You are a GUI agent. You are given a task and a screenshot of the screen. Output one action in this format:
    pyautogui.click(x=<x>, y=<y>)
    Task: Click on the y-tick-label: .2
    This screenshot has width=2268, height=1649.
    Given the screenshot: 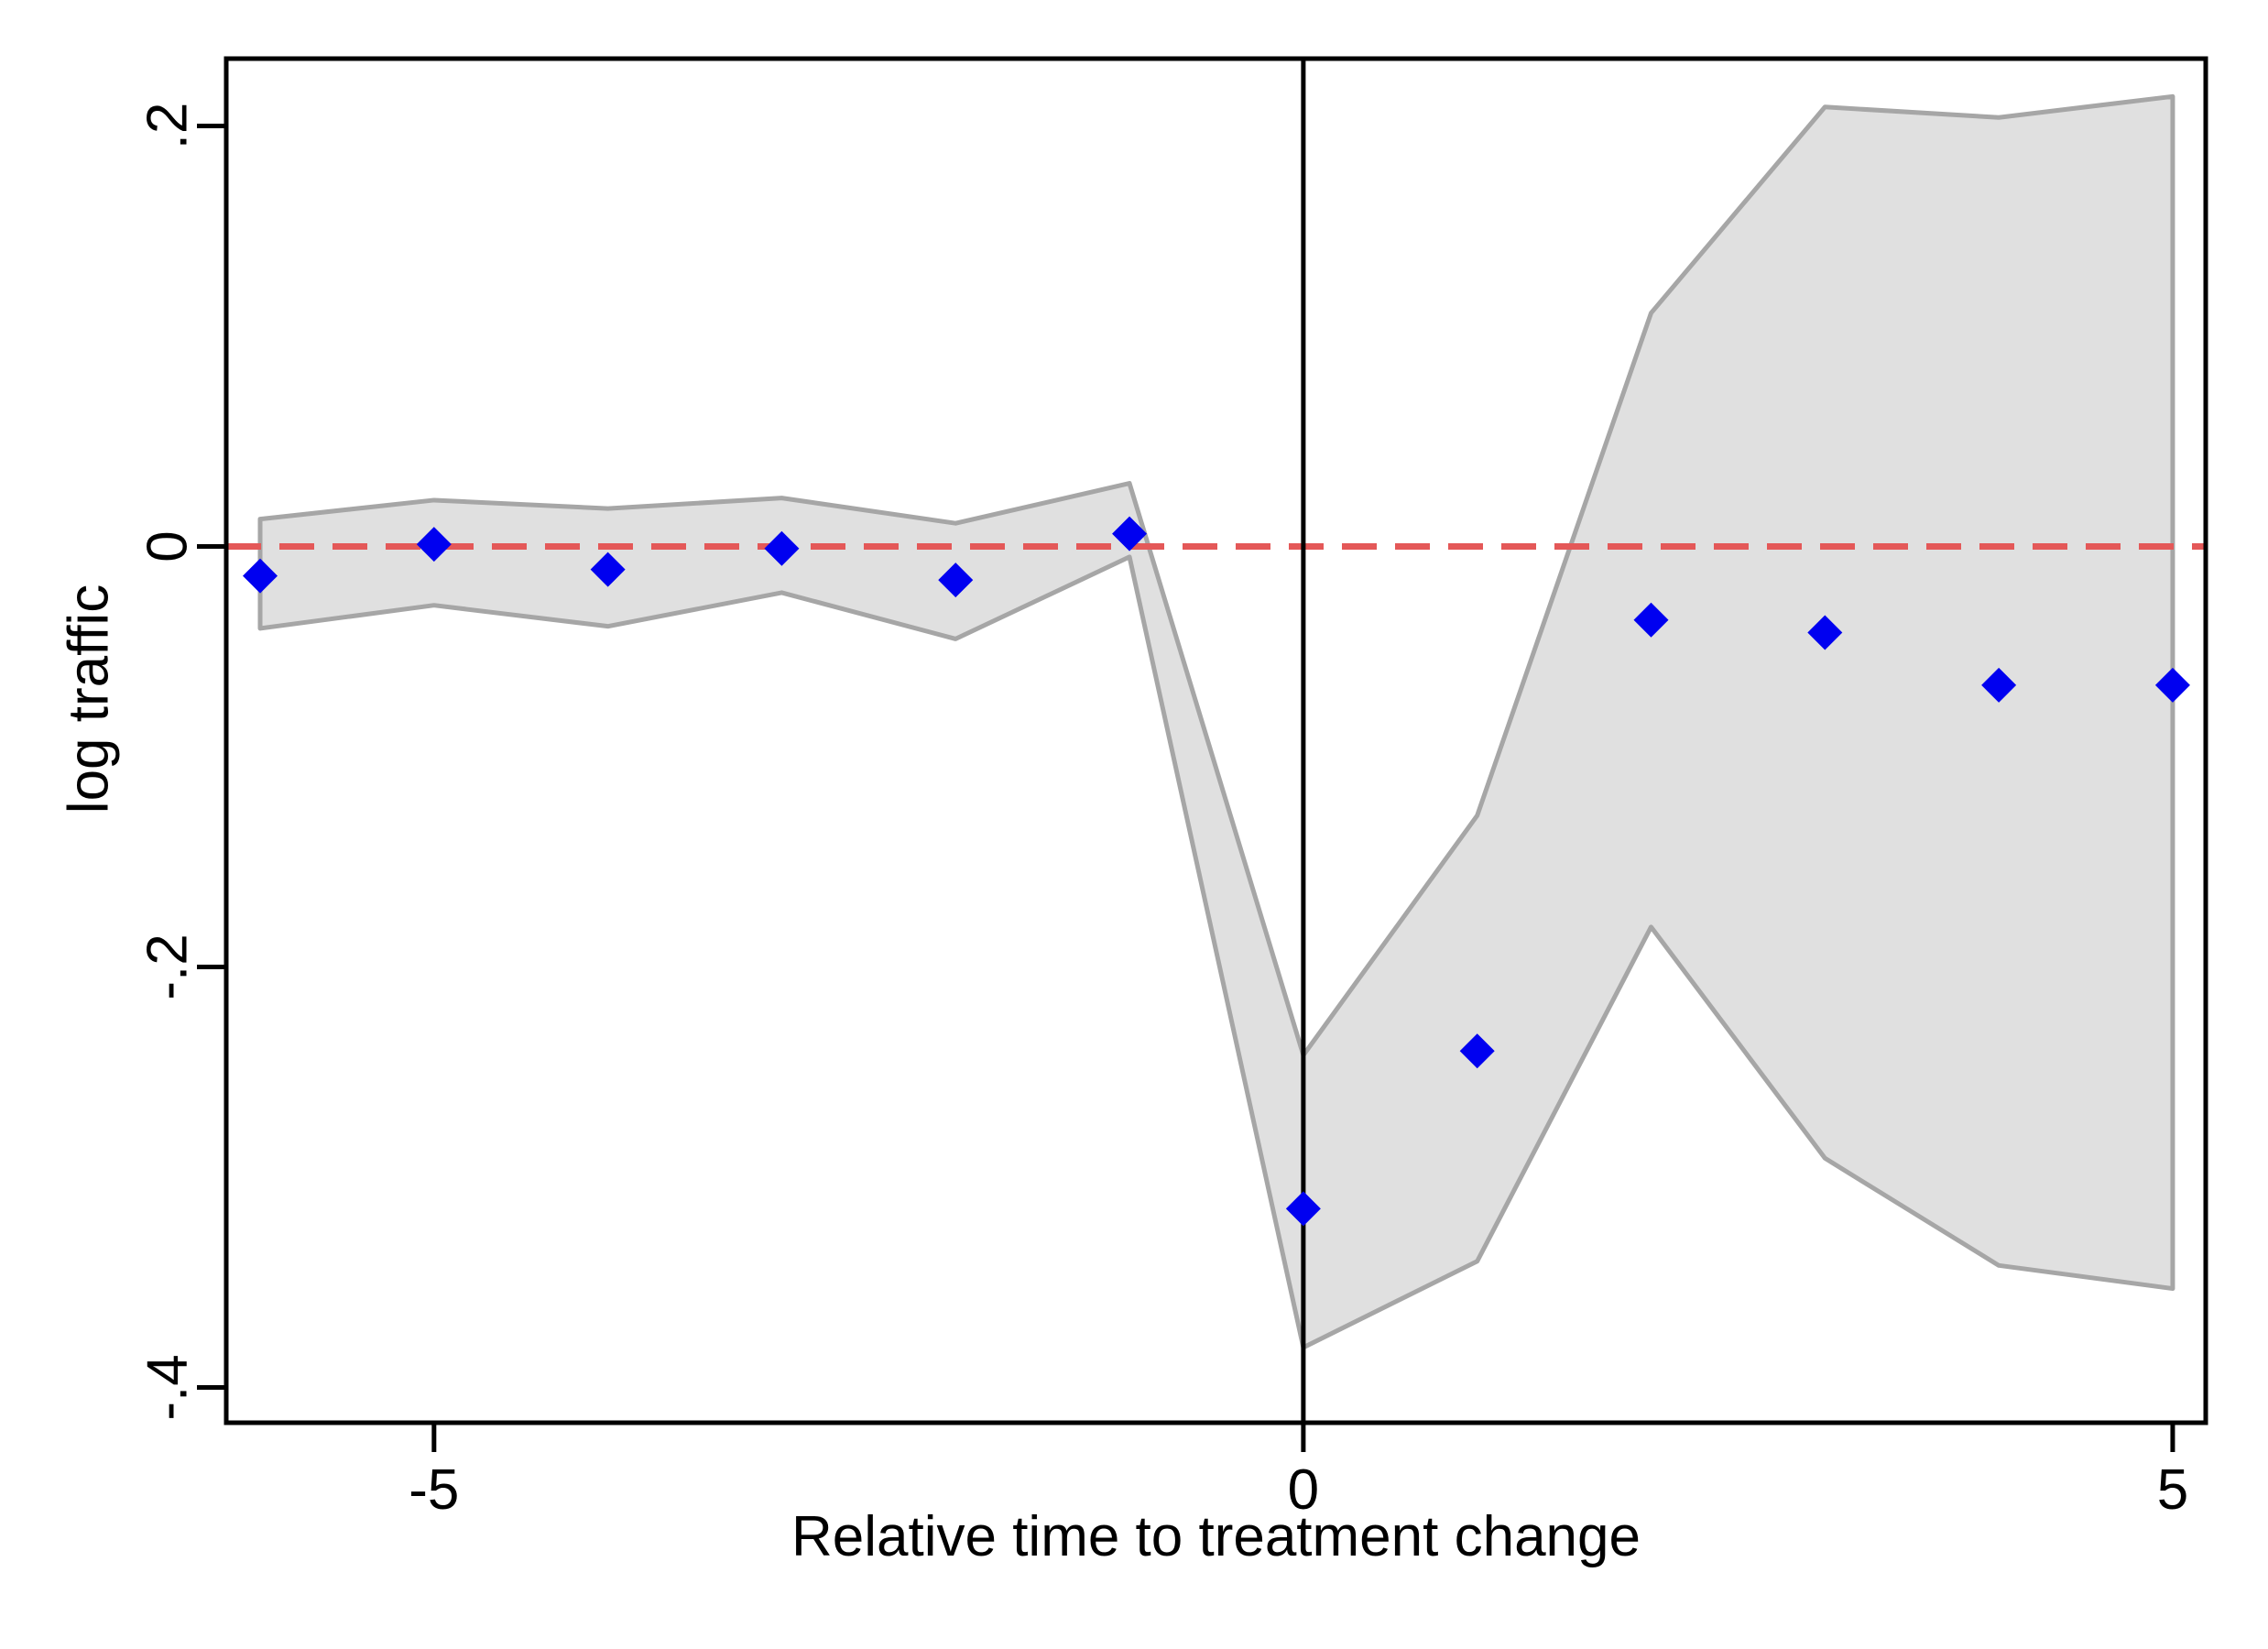 What is the action you would take?
    pyautogui.click(x=167, y=126)
    